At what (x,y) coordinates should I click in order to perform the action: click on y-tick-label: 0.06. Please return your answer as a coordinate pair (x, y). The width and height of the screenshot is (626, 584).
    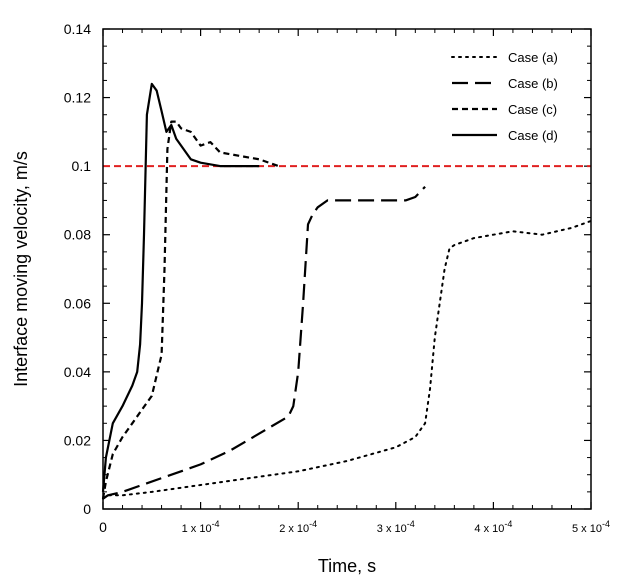
    Looking at the image, I should click on (77, 303).